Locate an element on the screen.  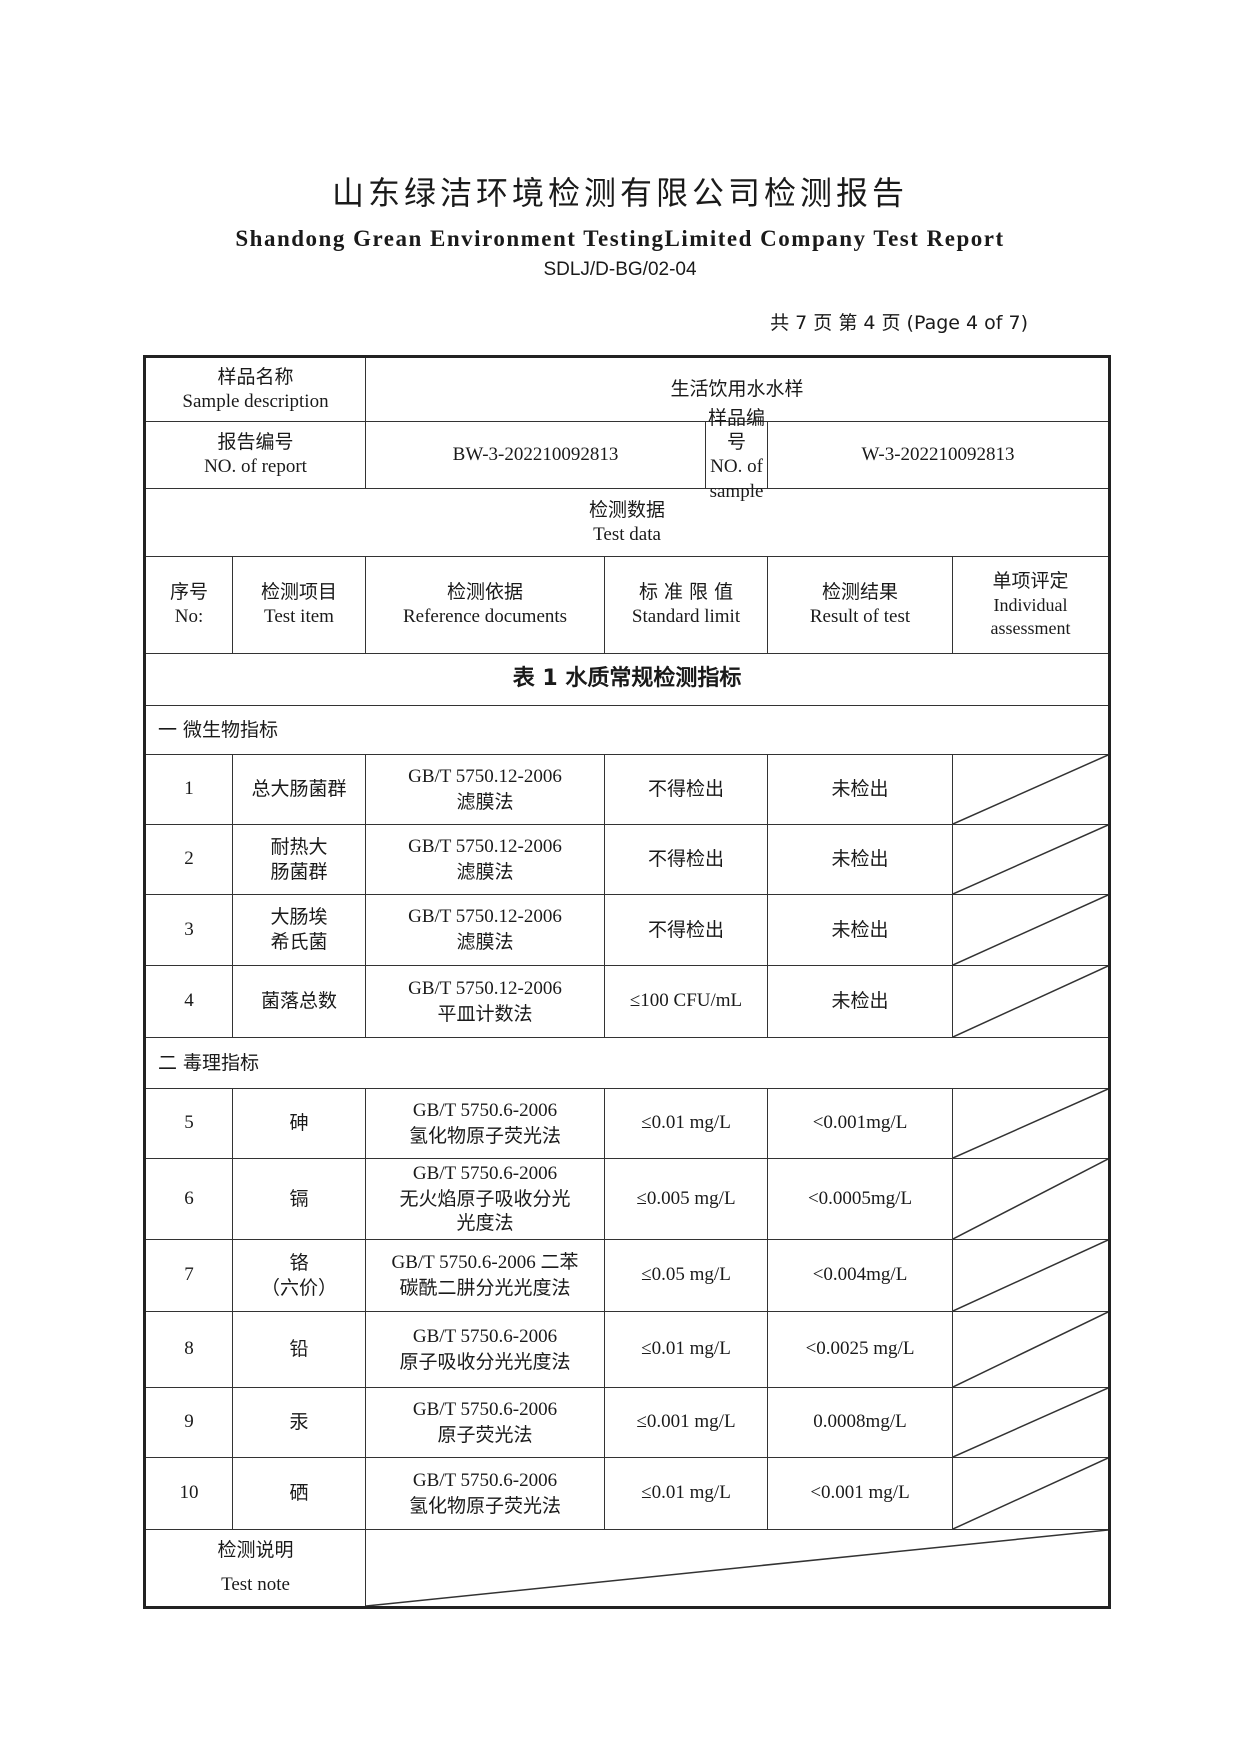
label-zh: 检测数据 is located at coordinates (627, 509).